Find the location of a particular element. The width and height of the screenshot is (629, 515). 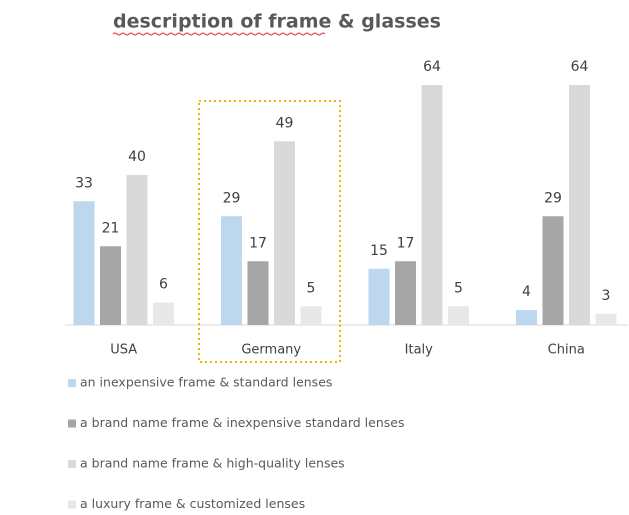

x-tick-label: USA is located at coordinates (123, 350).